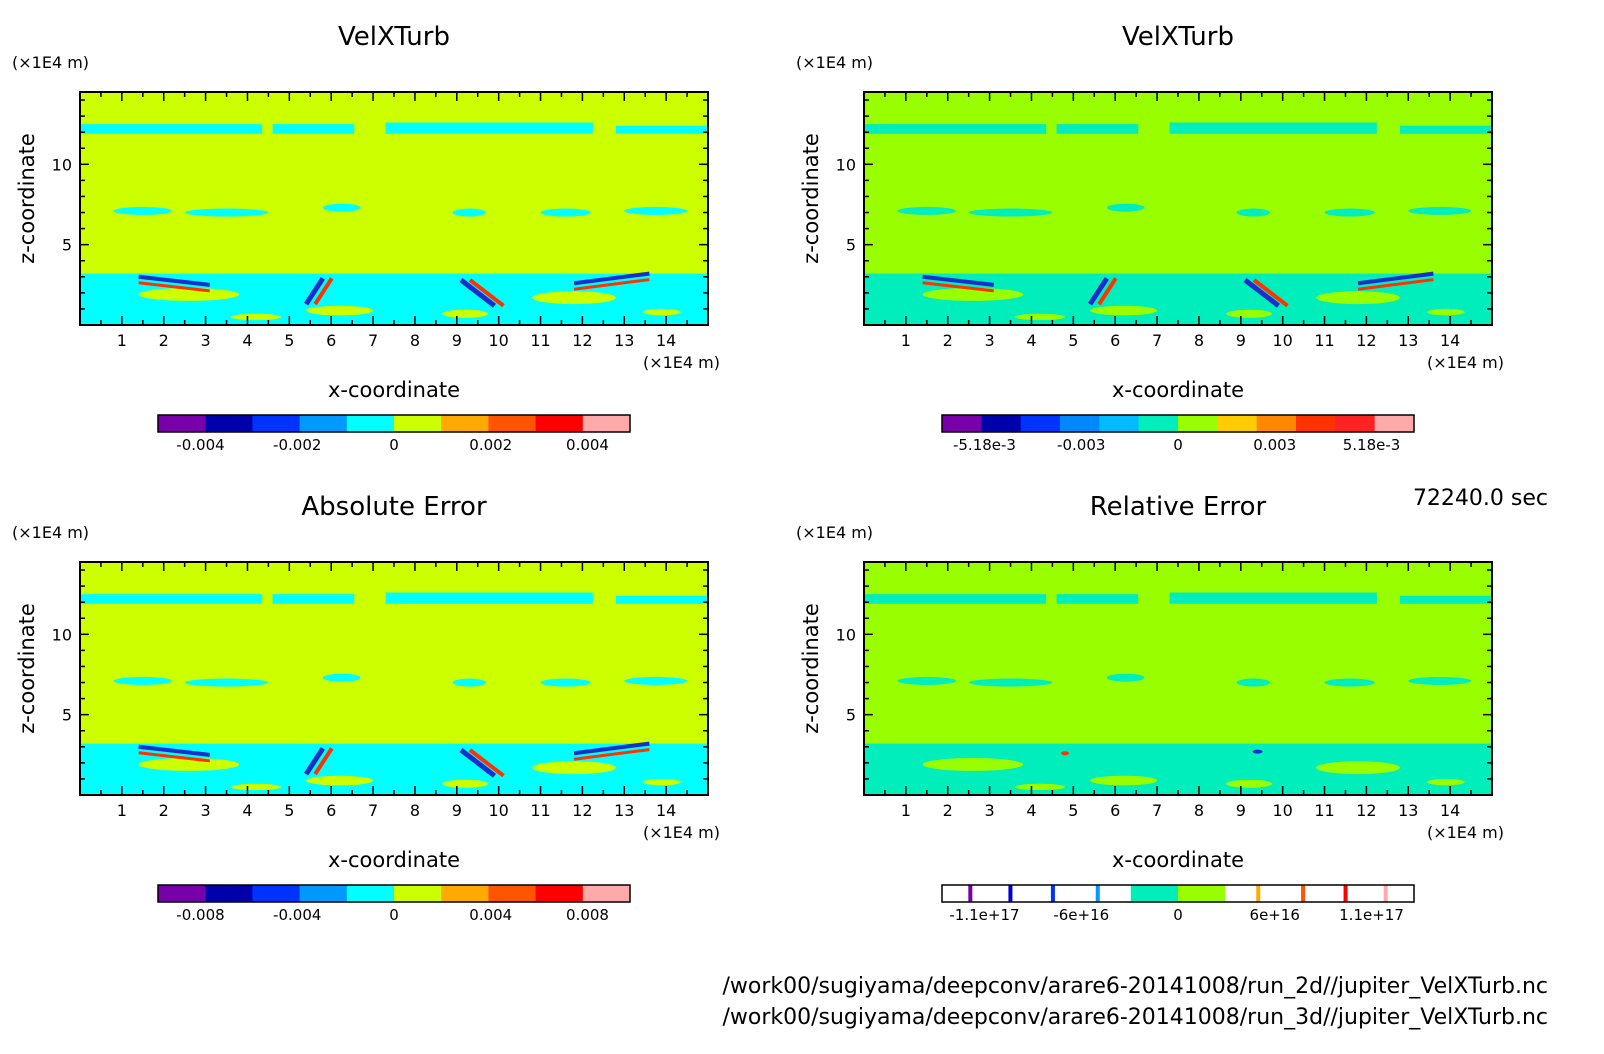 This screenshot has height=1054, width=1604. What do you see at coordinates (1274, 445) in the screenshot?
I see `colorbar-label: 0.003` at bounding box center [1274, 445].